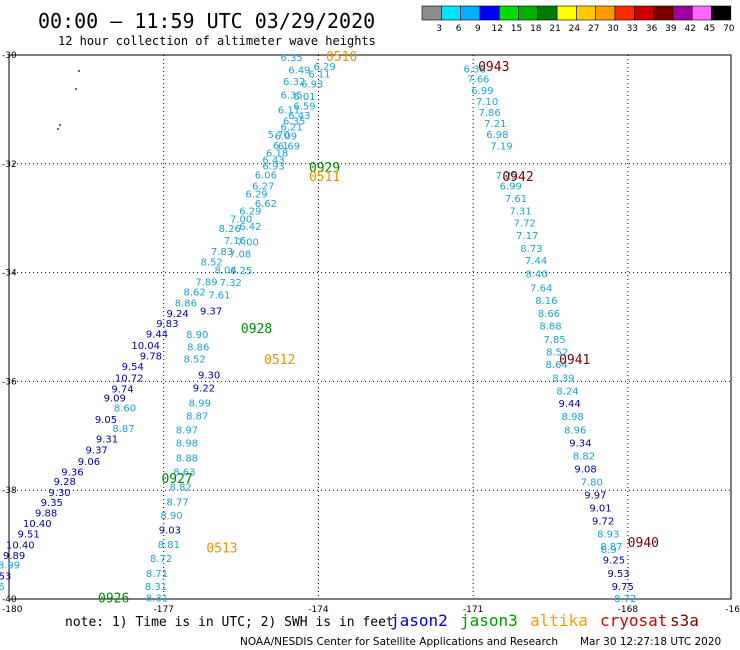  I want to click on wave-height-value: 7.00, so click(248, 243).